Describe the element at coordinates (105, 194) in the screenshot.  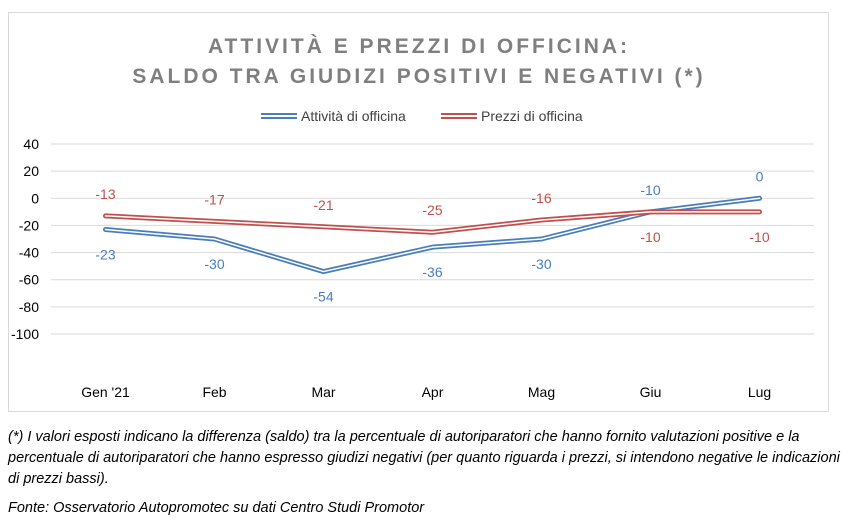
I see `data-label-prezzi: -13` at that location.